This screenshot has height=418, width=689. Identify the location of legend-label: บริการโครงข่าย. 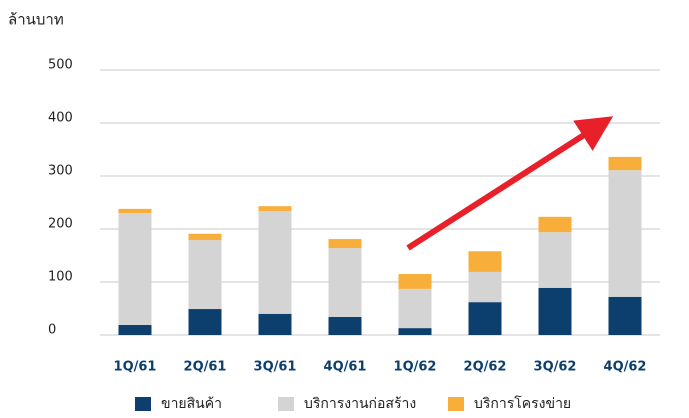
(522, 403).